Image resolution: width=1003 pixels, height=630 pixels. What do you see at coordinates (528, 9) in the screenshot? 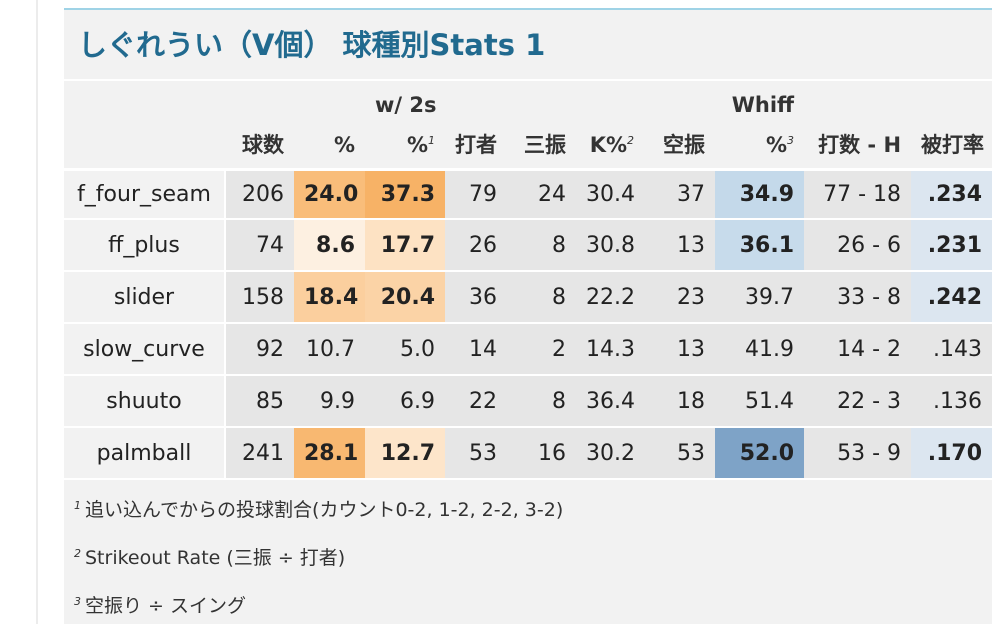
I see `panel-top-accent` at bounding box center [528, 9].